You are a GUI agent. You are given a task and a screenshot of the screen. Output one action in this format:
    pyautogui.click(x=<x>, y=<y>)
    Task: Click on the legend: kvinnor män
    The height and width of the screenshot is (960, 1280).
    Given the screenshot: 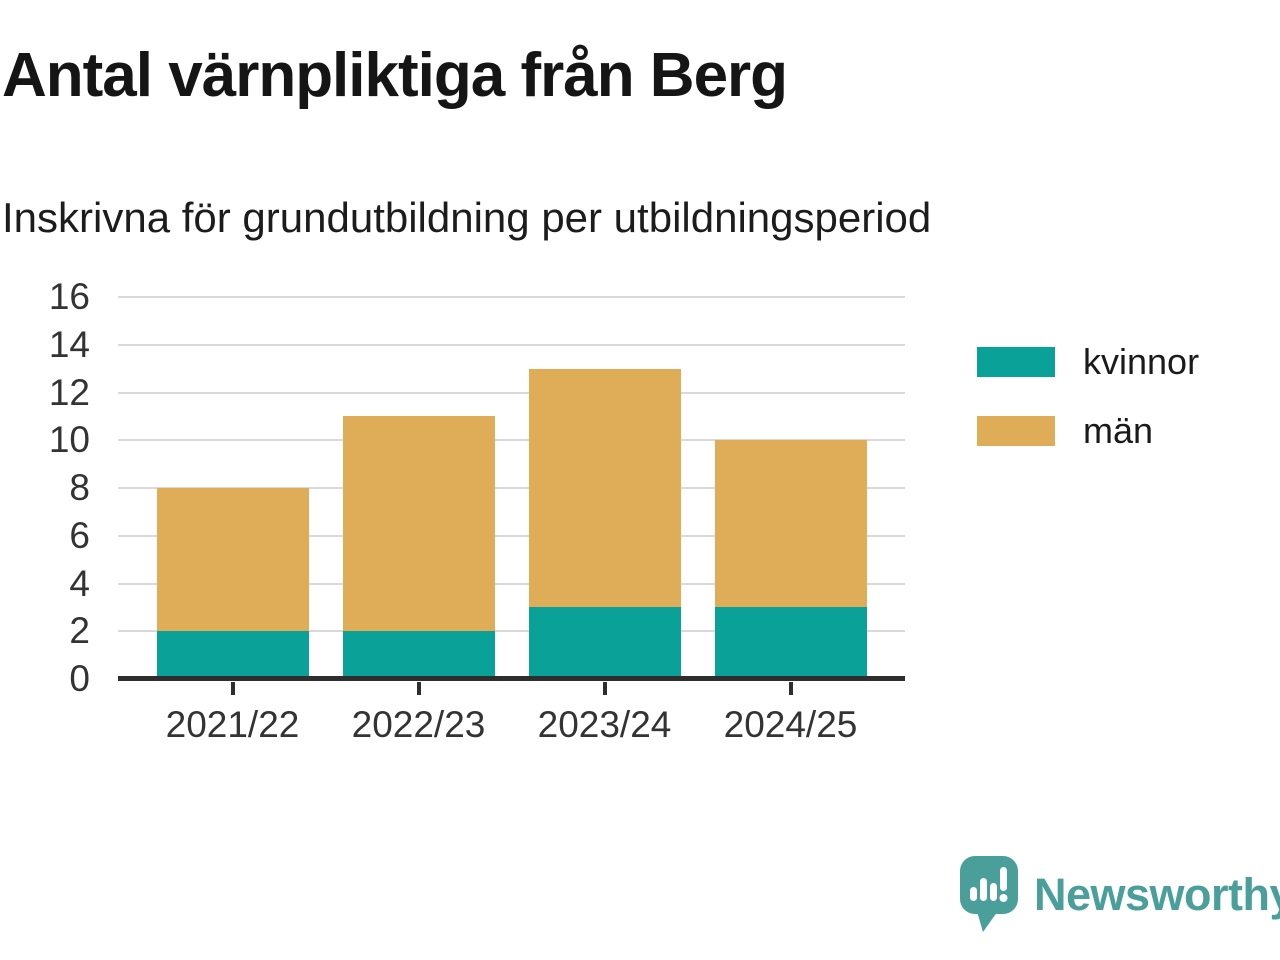 What is the action you would take?
    pyautogui.click(x=1088, y=410)
    